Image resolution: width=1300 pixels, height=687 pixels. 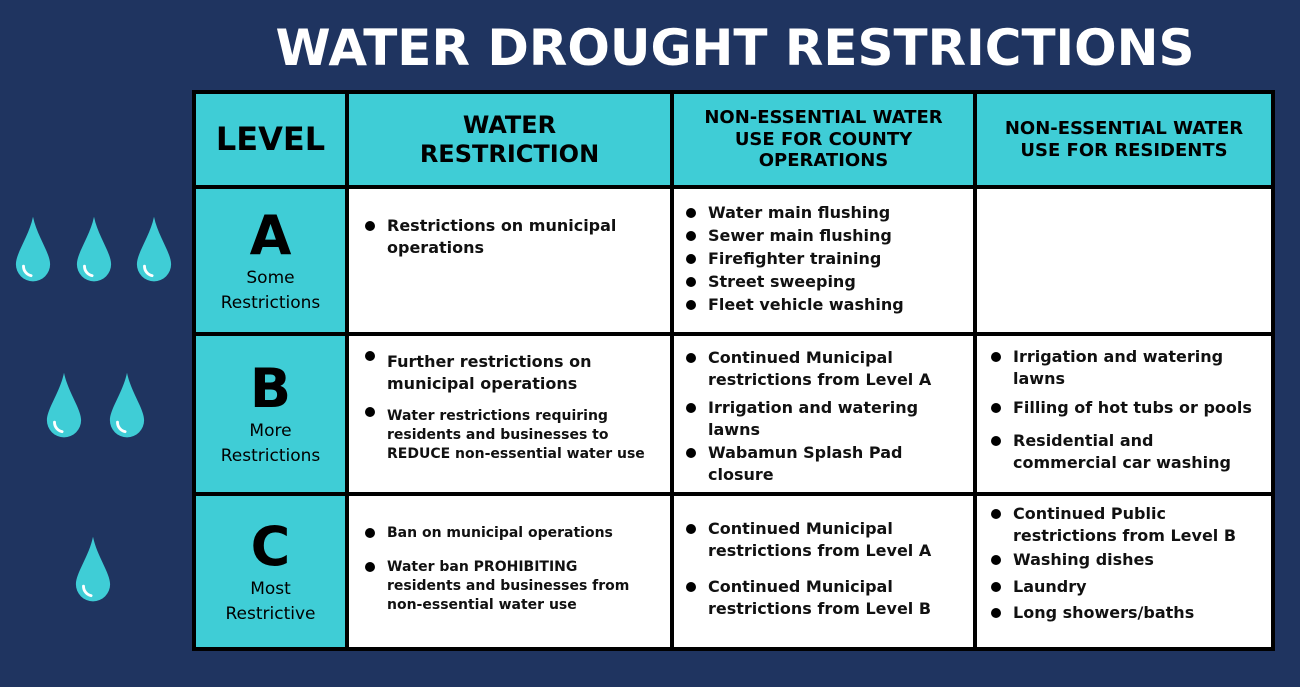 What do you see at coordinates (735, 48) in the screenshot?
I see `page-title: WATER DROUGHT RESTRICTIONS` at bounding box center [735, 48].